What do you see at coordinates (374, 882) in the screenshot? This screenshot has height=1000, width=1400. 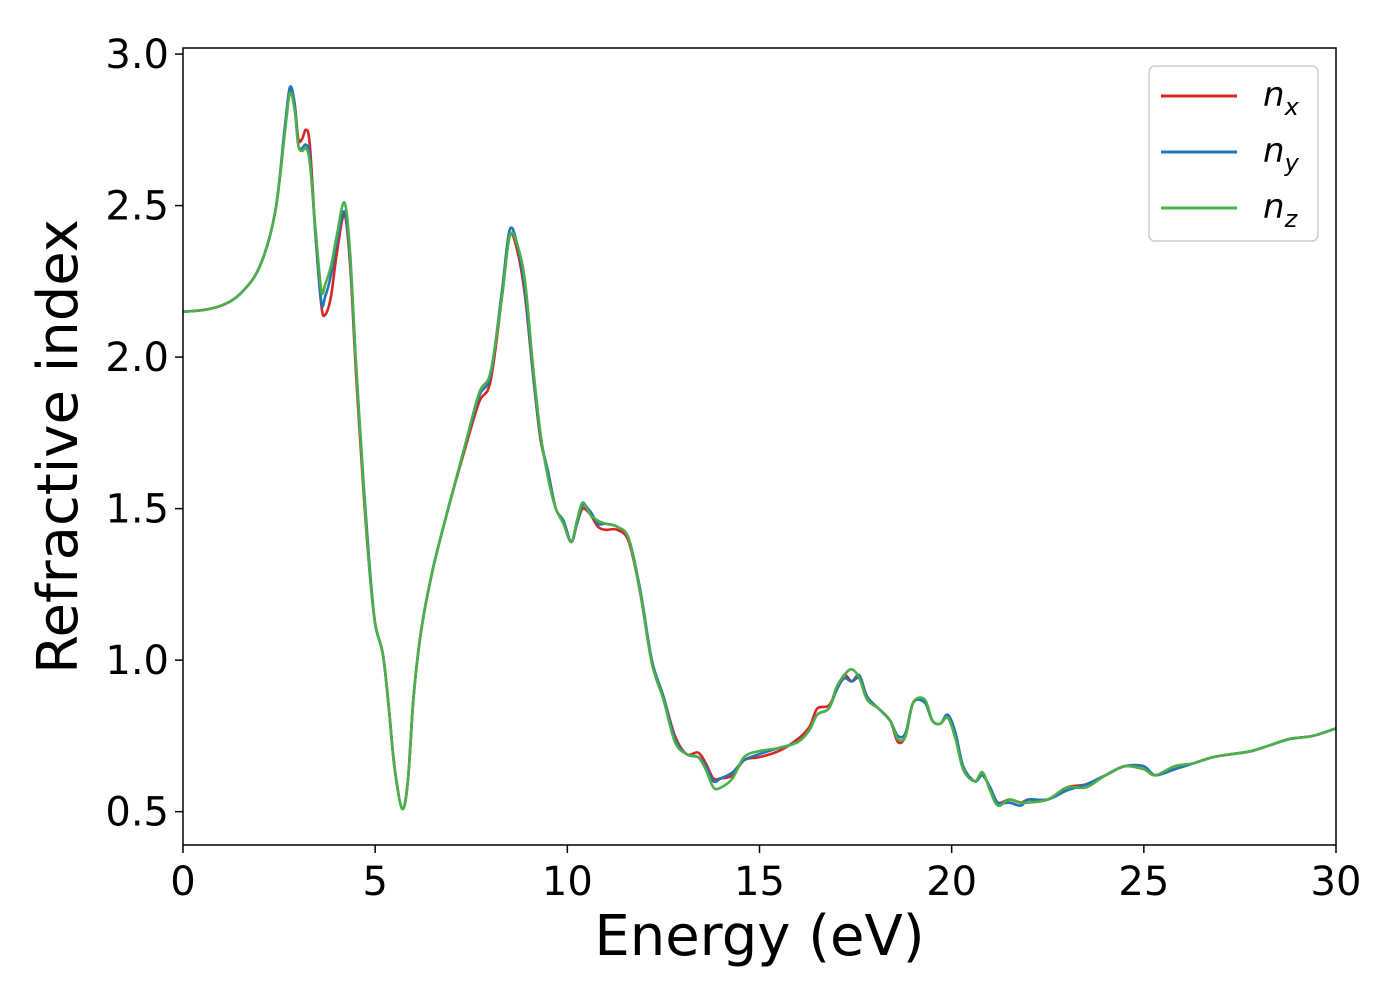 I see `x-tick-label: 5` at bounding box center [374, 882].